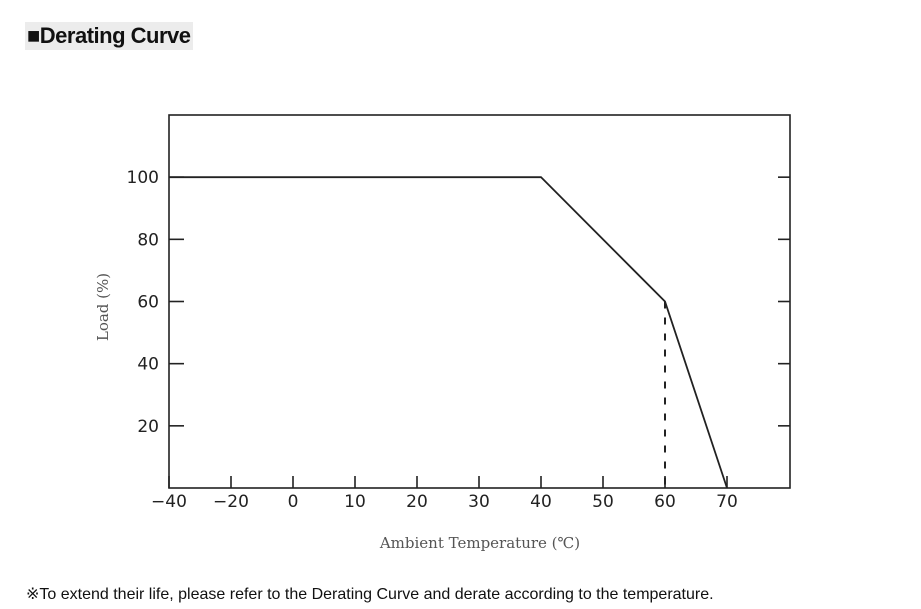  Describe the element at coordinates (541, 502) in the screenshot. I see `x-tick-label: 40` at that location.